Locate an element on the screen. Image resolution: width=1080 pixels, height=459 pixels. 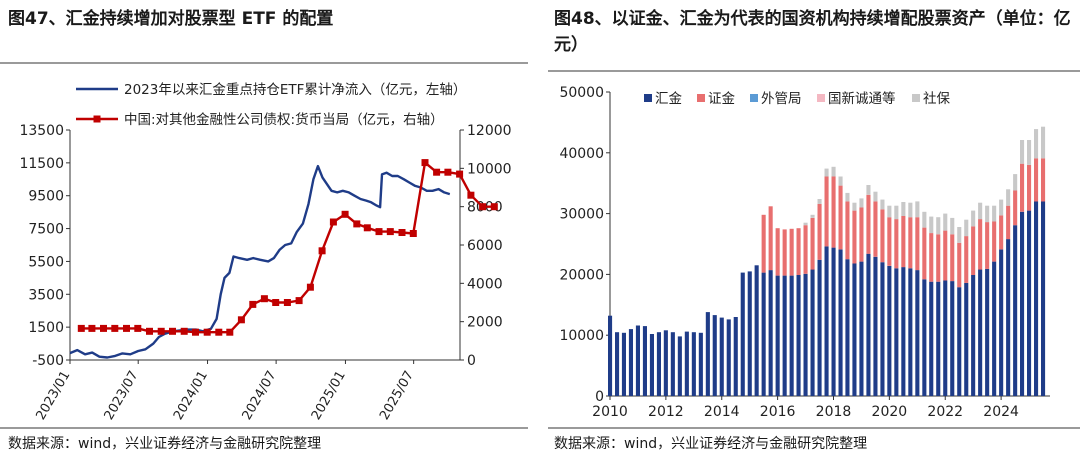
legend-label-4: 国新诚通等 is located at coordinates (862, 98).